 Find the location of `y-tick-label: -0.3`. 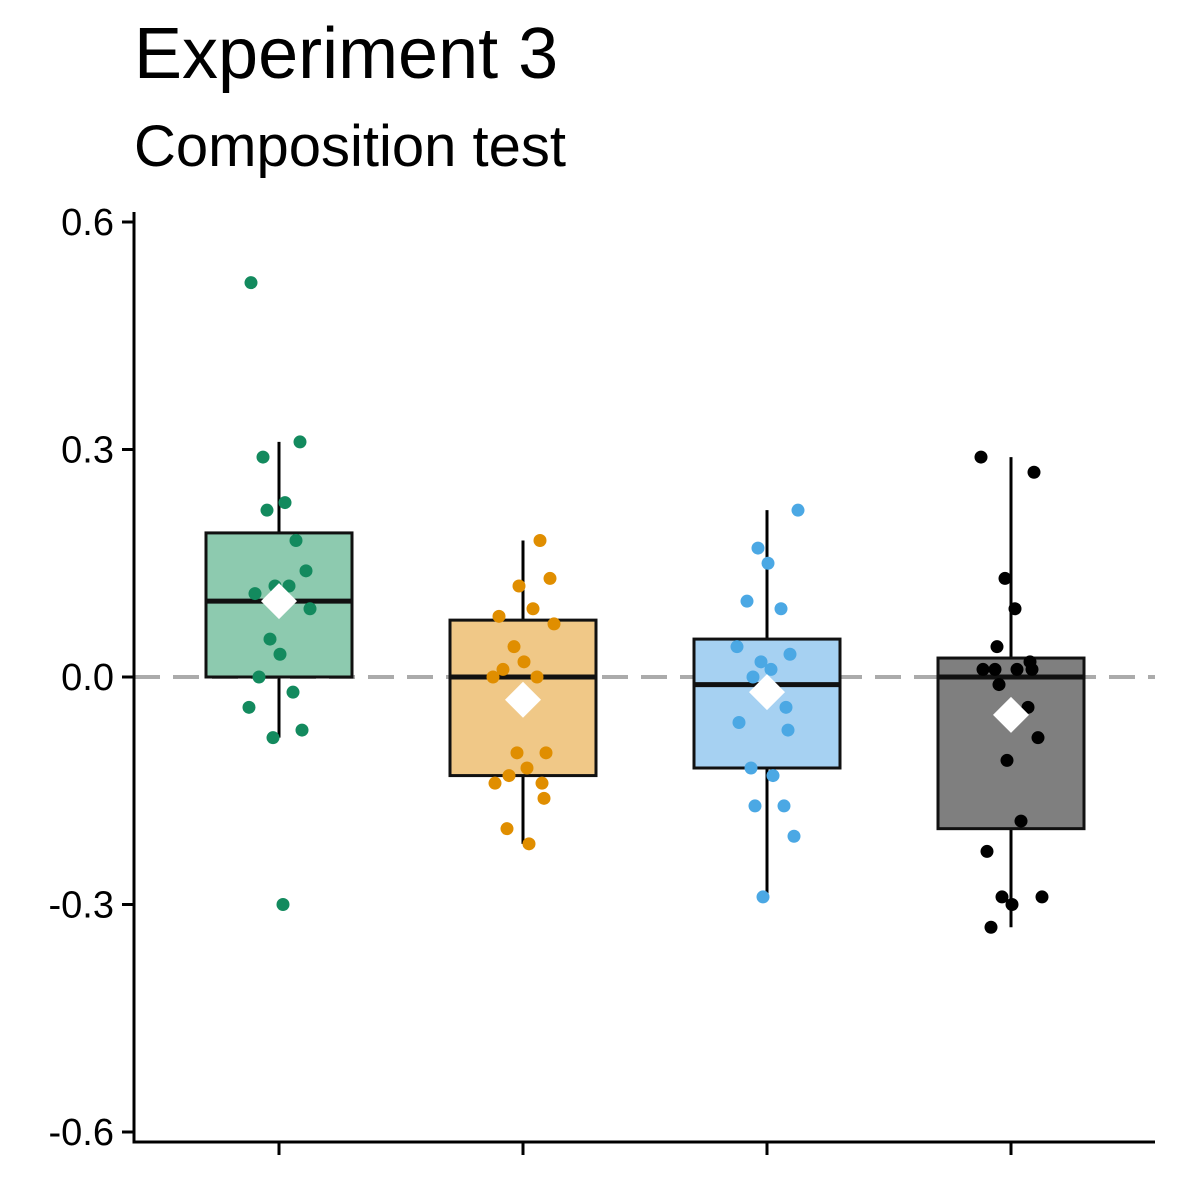

y-tick-label: -0.3 is located at coordinates (81, 906).